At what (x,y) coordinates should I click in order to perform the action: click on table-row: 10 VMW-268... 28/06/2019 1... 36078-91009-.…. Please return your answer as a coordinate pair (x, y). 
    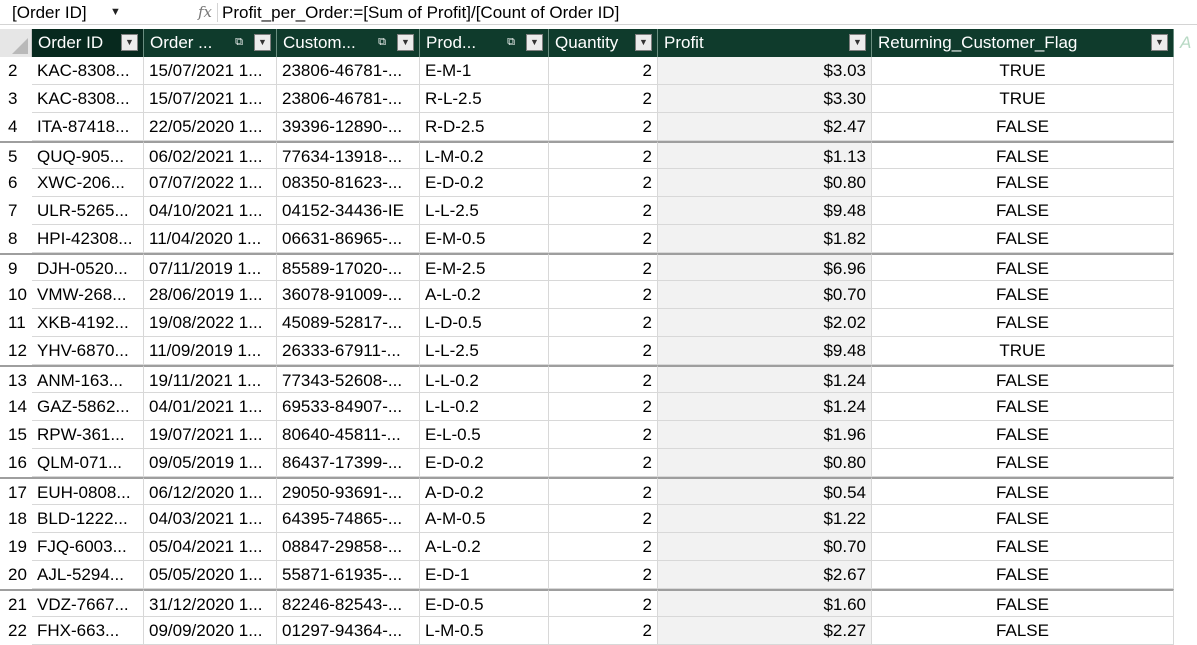
    Looking at the image, I should click on (598, 295).